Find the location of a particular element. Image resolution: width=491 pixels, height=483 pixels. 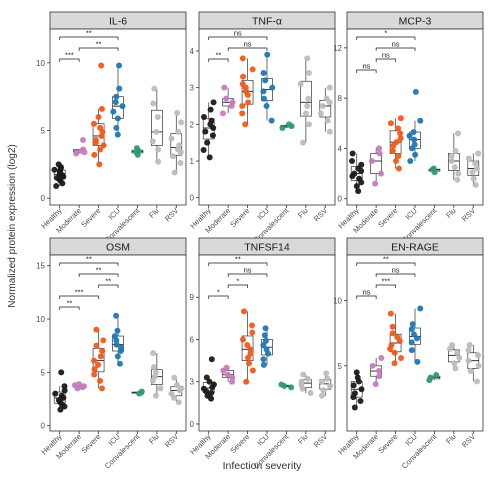

box-icu is located at coordinates (415, 126).